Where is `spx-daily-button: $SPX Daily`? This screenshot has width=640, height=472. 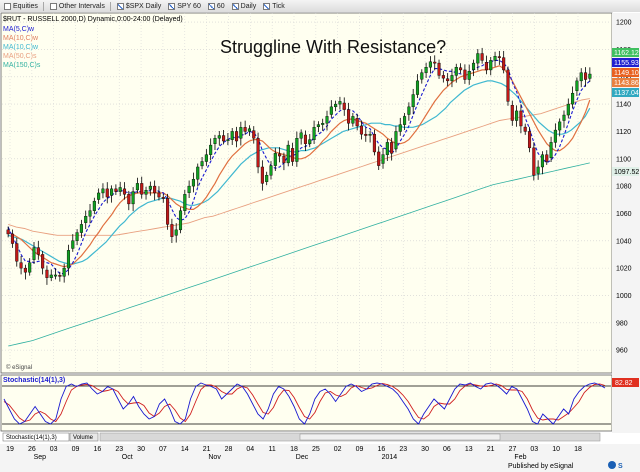
spx-daily-button: $SPX Daily is located at coordinates (139, 6).